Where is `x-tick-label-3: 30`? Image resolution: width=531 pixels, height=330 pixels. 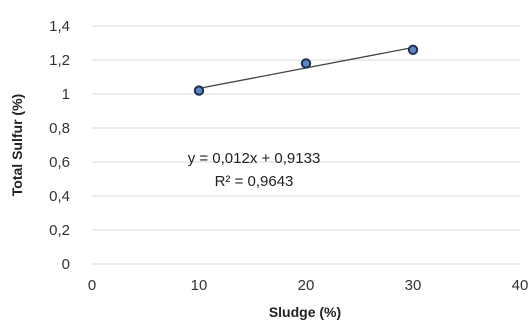 x-tick-label-3: 30 is located at coordinates (413, 285).